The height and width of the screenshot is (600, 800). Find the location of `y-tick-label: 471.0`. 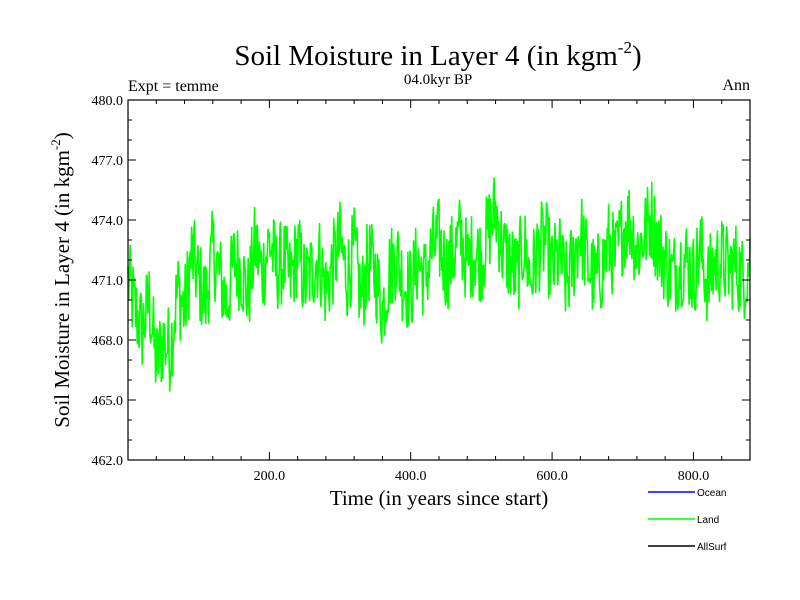

y-tick-label: 471.0 is located at coordinates (108, 281).